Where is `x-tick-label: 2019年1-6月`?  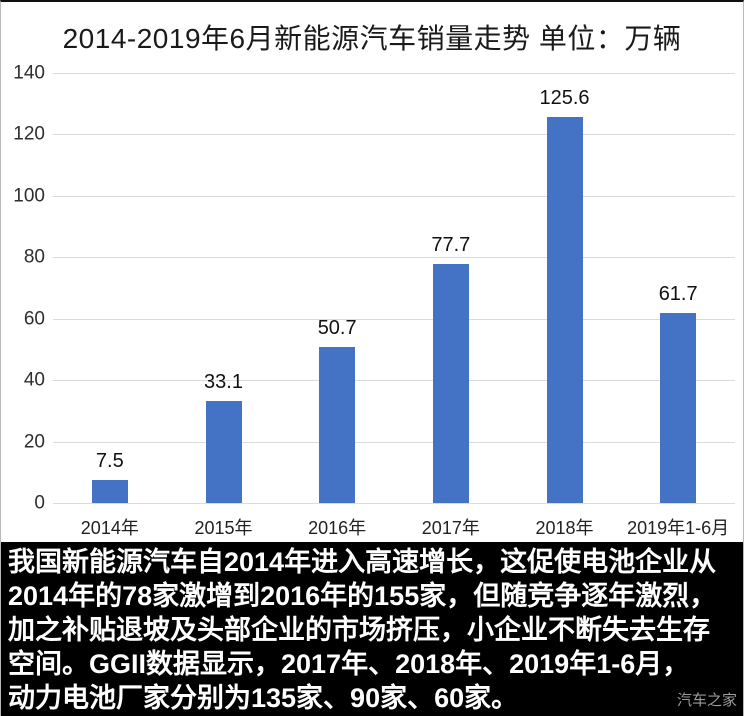
x-tick-label: 2019年1-6月 is located at coordinates (678, 528).